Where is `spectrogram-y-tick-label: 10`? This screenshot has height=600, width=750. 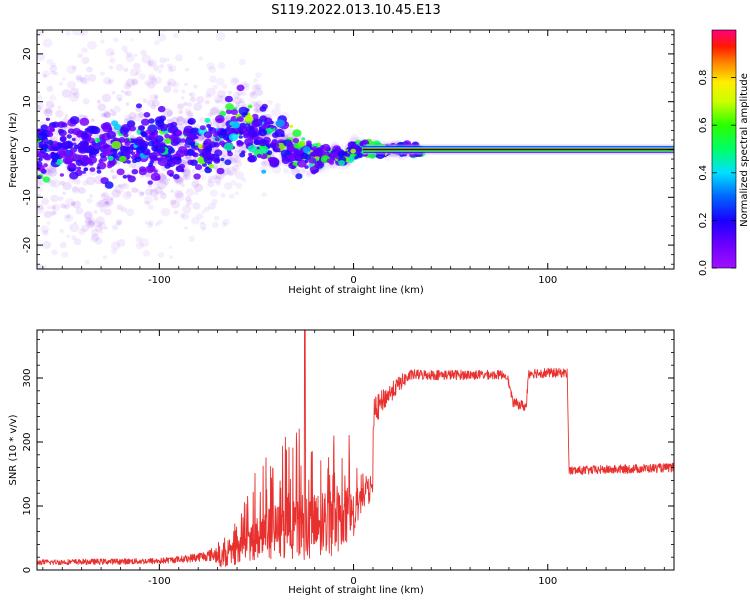
spectrogram-y-tick-label: 10 is located at coordinates (27, 101).